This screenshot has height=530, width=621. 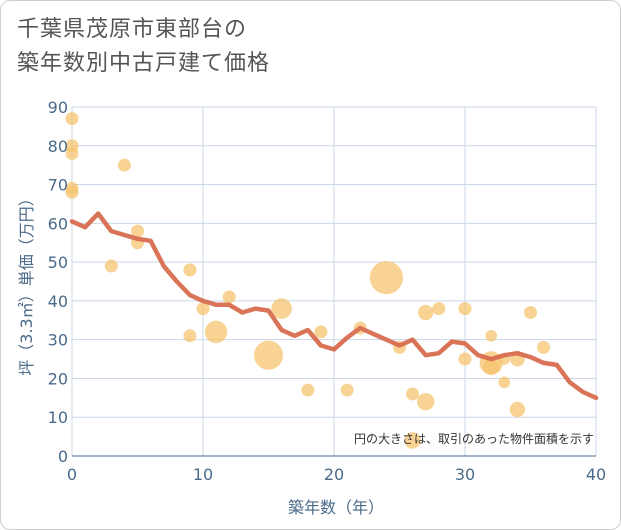 What do you see at coordinates (26, 282) in the screenshot?
I see `y-axis-label: 坪（3.3㎡）単価（万円）` at bounding box center [26, 282].